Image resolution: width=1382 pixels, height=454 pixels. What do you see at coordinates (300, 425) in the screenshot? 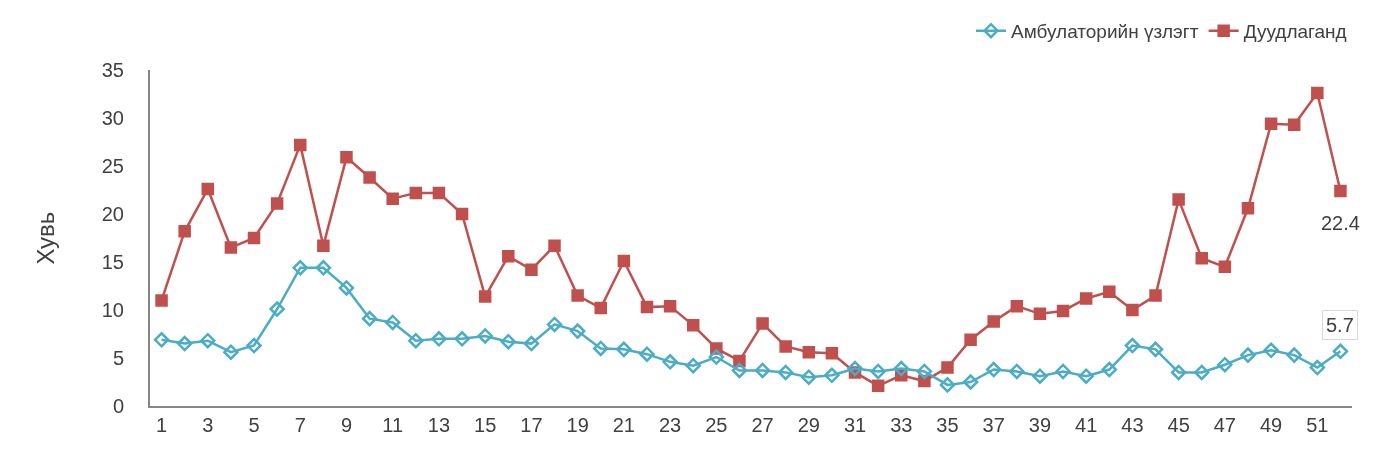
I see `x-tick-label: 7` at bounding box center [300, 425].